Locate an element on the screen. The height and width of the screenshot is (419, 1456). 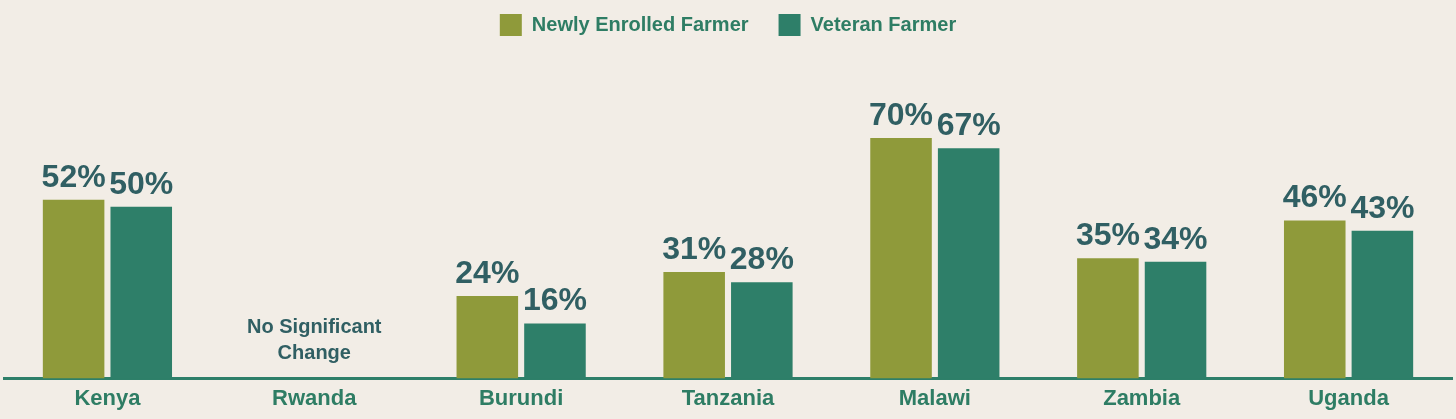
data-label: 24% is located at coordinates (487, 271).